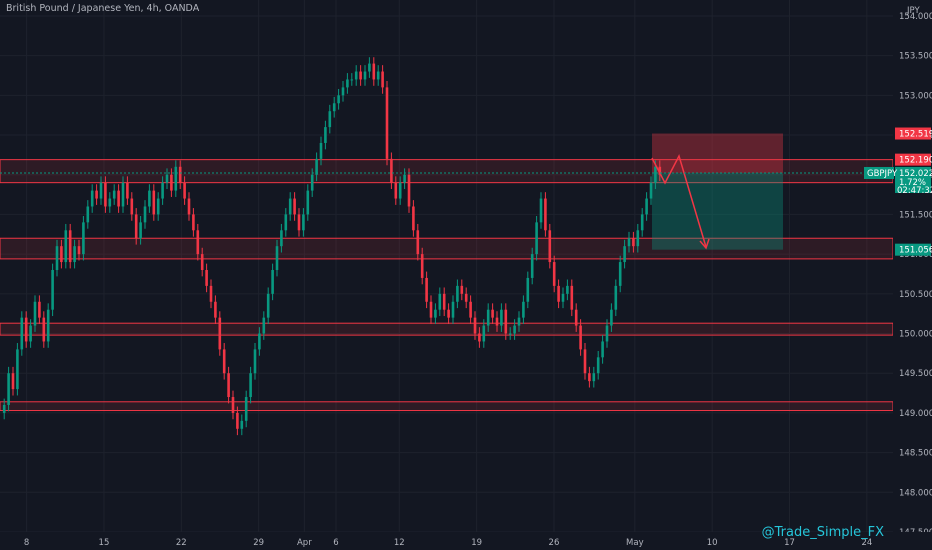 This screenshot has width=932, height=550. Describe the element at coordinates (704, 244) in the screenshot. I see `projection-arrow-icon` at that location.